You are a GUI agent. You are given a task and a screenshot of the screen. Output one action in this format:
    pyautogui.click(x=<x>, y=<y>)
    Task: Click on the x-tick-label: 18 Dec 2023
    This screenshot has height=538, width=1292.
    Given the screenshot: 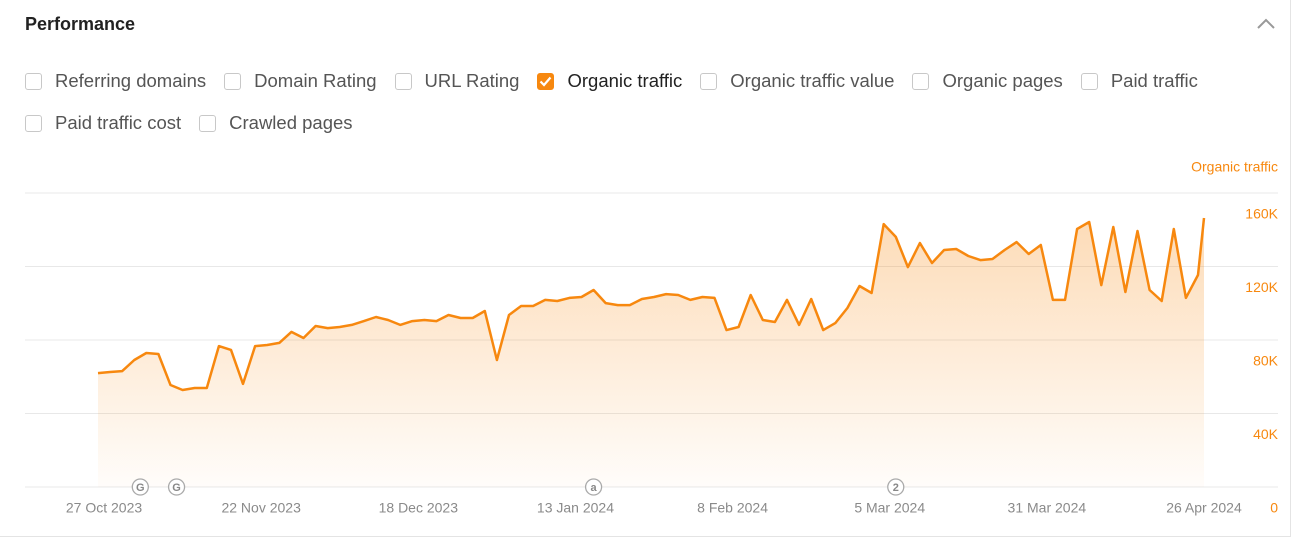 What is the action you would take?
    pyautogui.click(x=419, y=508)
    